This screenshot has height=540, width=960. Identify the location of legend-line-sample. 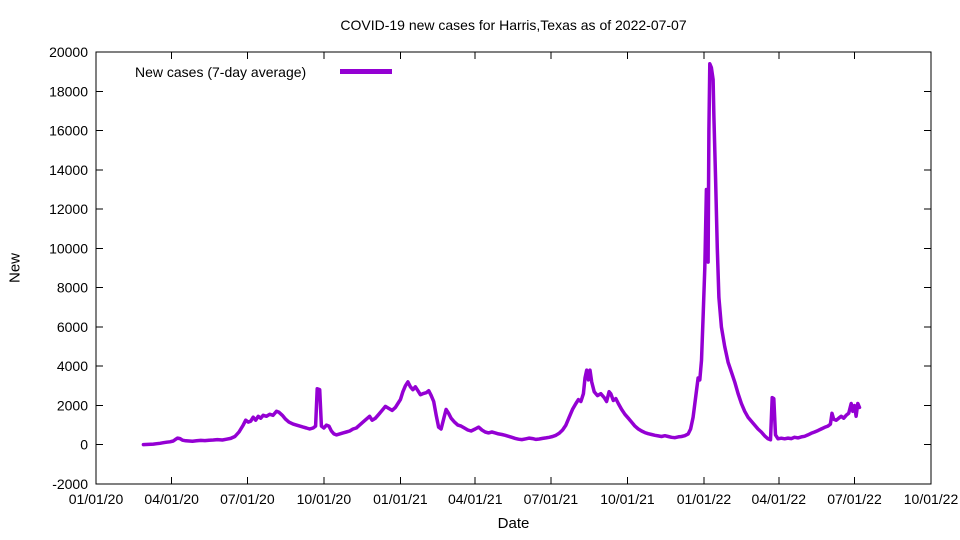
(366, 71).